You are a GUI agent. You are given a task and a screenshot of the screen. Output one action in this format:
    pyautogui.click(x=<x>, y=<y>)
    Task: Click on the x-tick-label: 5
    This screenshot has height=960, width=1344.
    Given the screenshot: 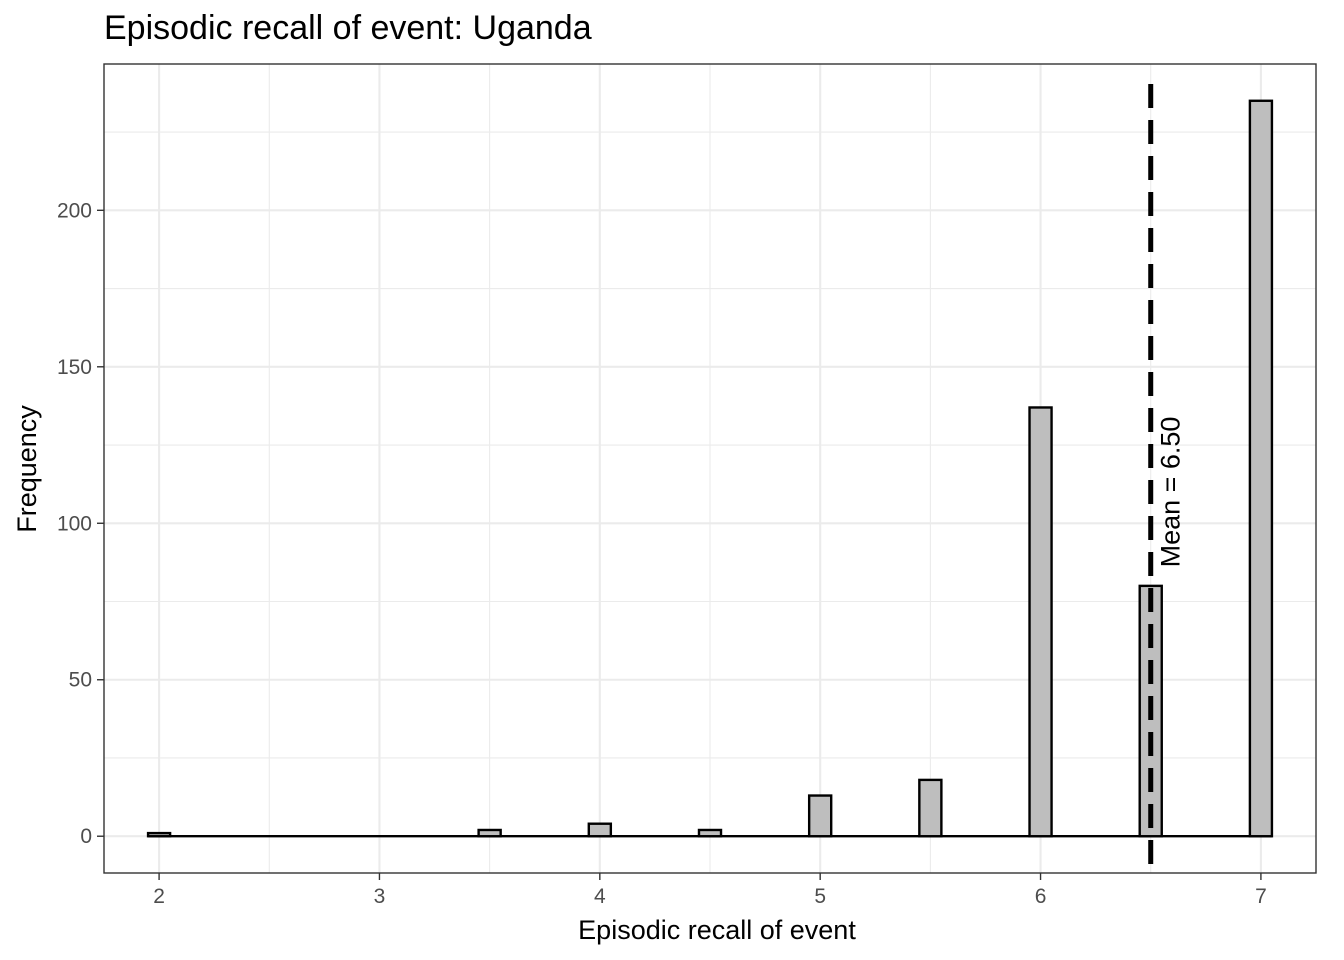 What is the action you would take?
    pyautogui.click(x=820, y=896)
    